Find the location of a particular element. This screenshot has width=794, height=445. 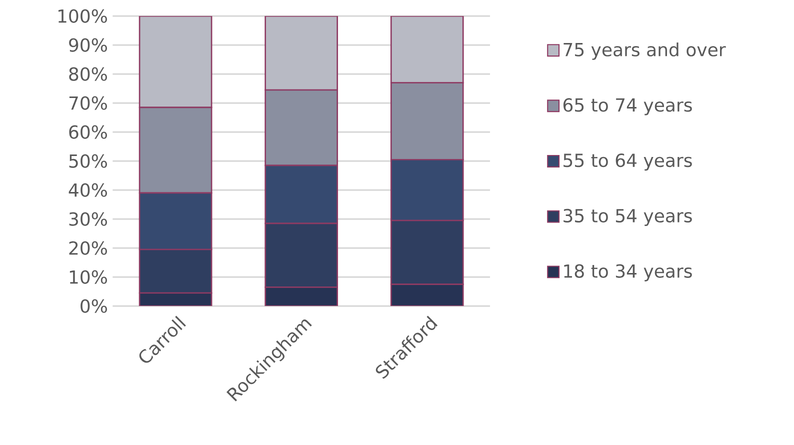

y-tick-label: 50% is located at coordinates (88, 161).